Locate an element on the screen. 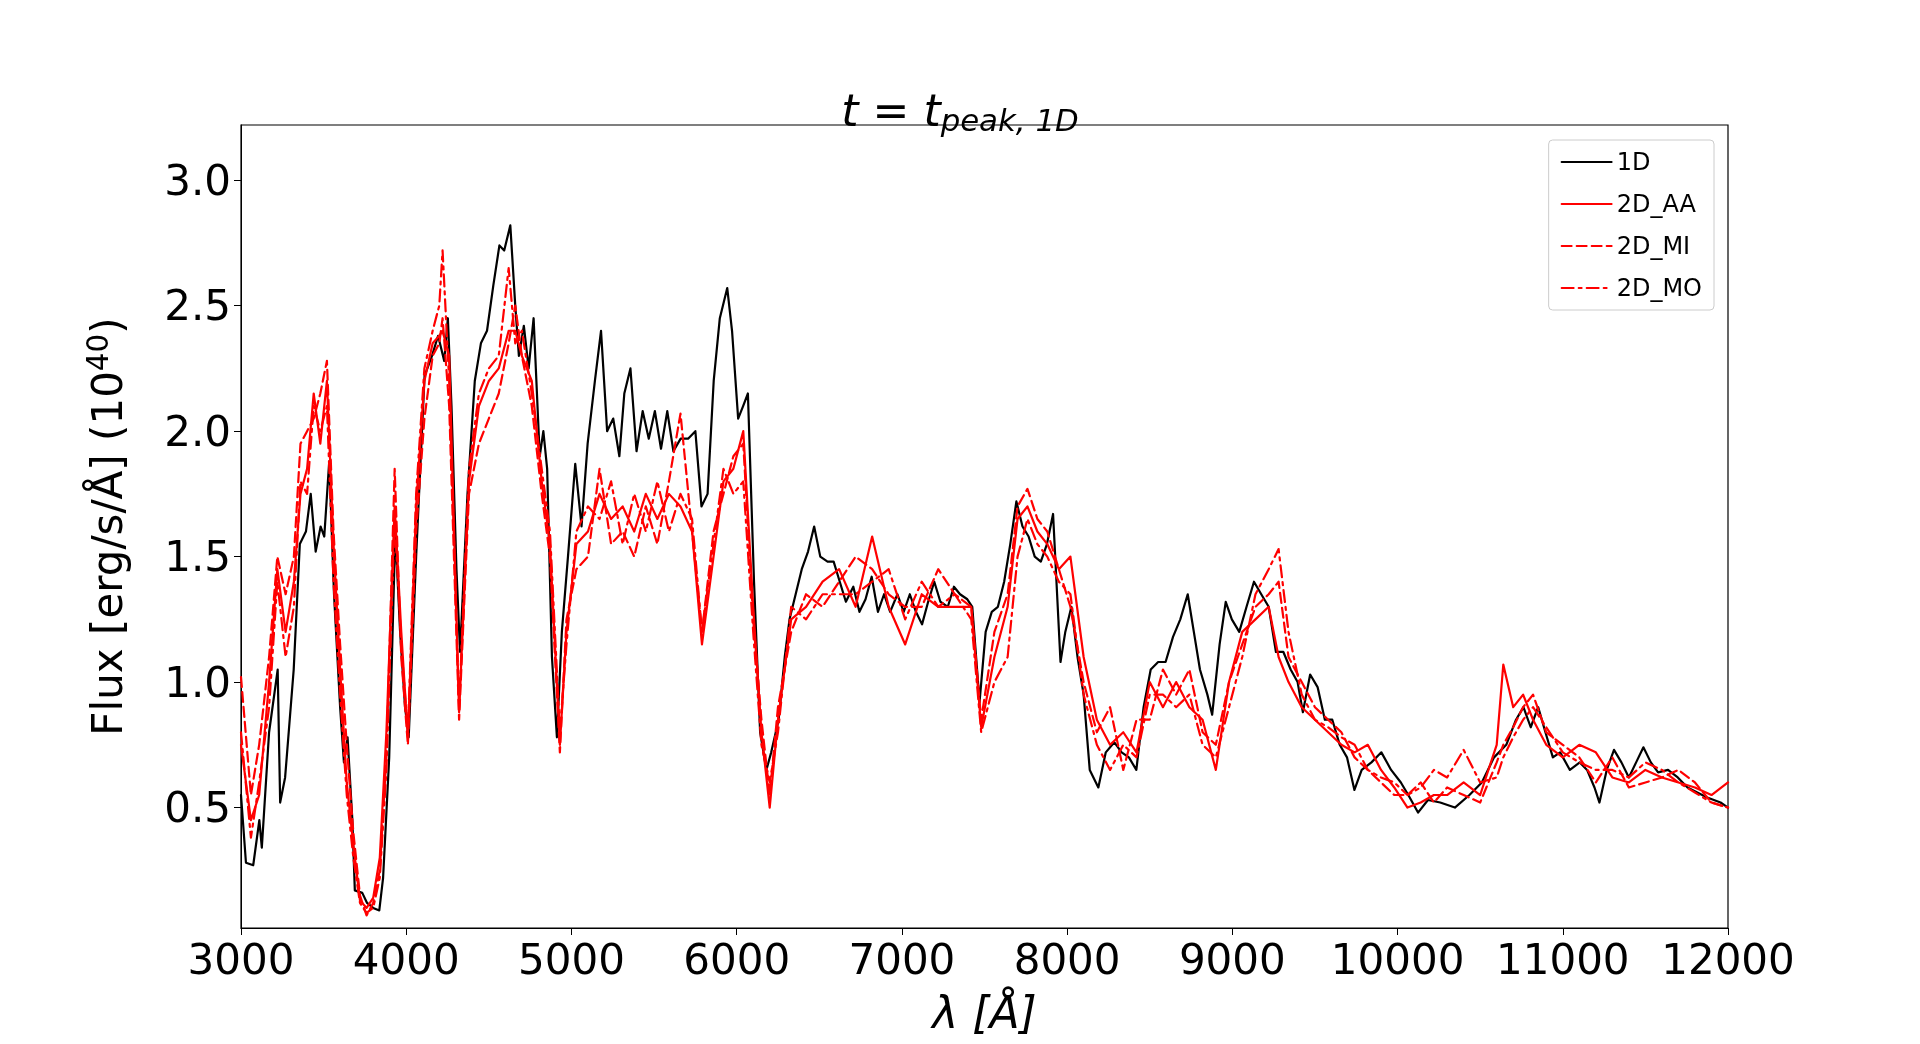 This screenshot has width=1920, height=1044. x-tick-label: 9000 is located at coordinates (1232, 959).